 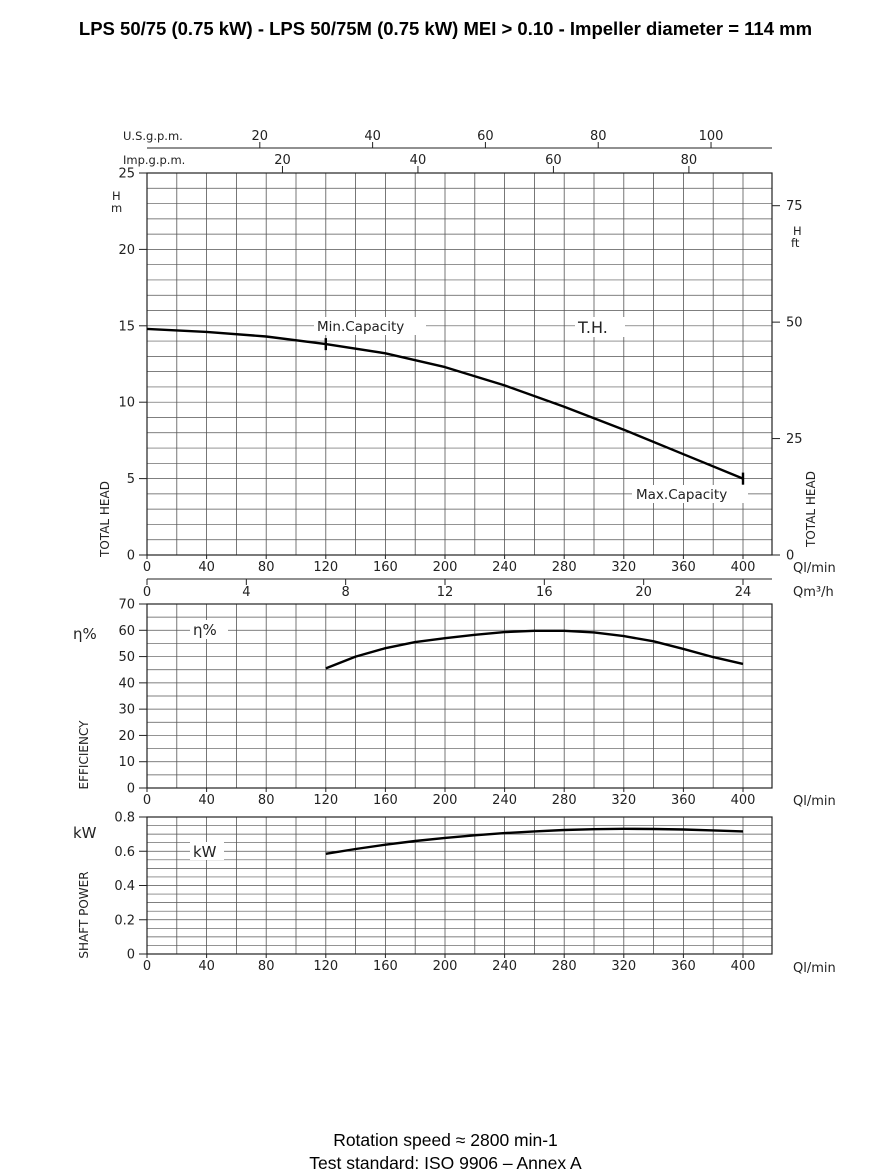 I want to click on head-chart-usgpm-tick-label: 60, so click(x=485, y=136).